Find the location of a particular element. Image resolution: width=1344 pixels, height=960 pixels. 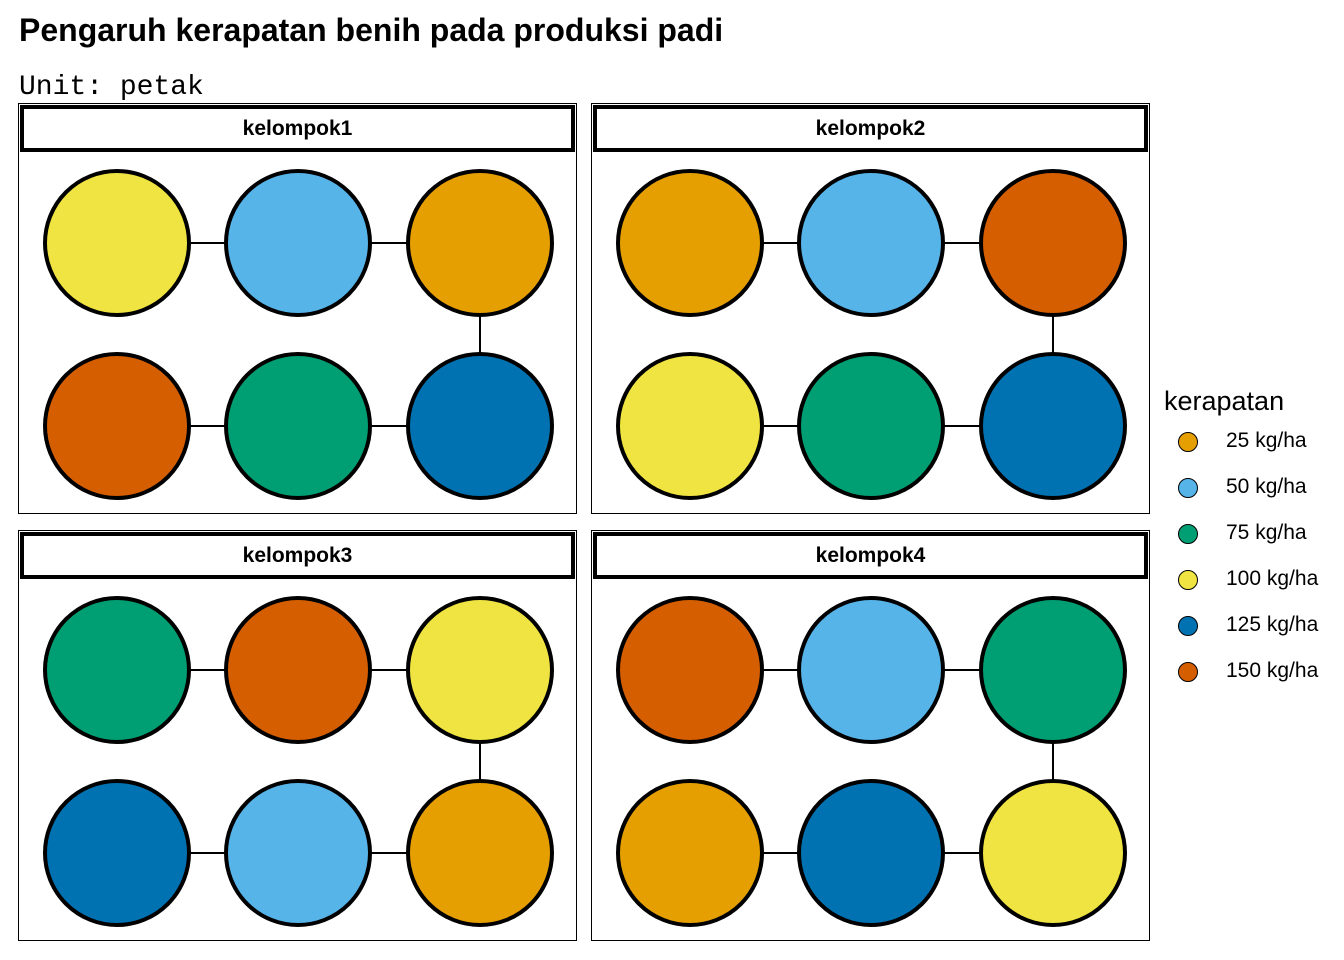

legend-item: 25 kg/ha is located at coordinates (1235, 452).